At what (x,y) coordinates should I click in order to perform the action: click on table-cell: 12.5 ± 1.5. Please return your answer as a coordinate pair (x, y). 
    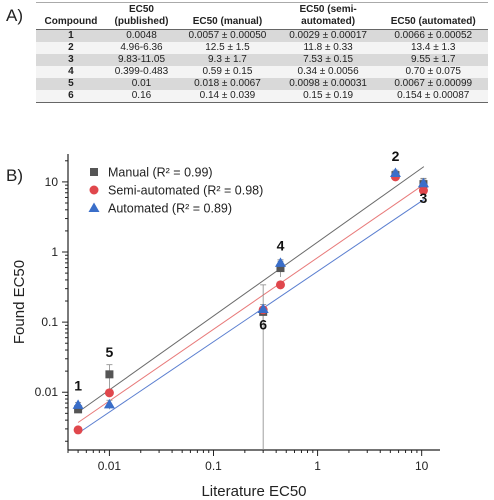
    Looking at the image, I should click on (227, 48).